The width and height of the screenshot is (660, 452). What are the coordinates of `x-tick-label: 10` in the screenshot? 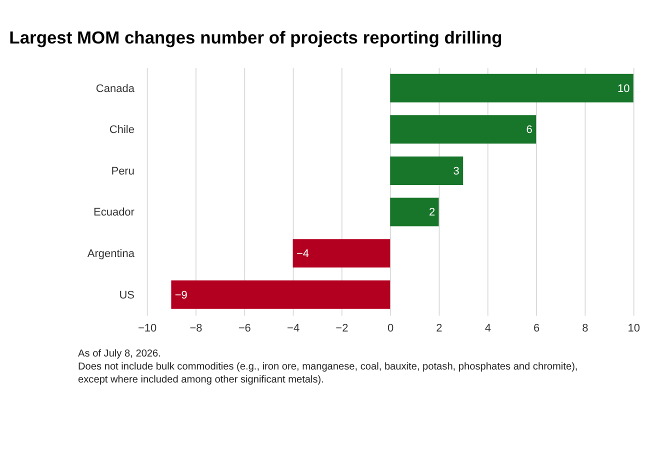 It's located at (634, 328).